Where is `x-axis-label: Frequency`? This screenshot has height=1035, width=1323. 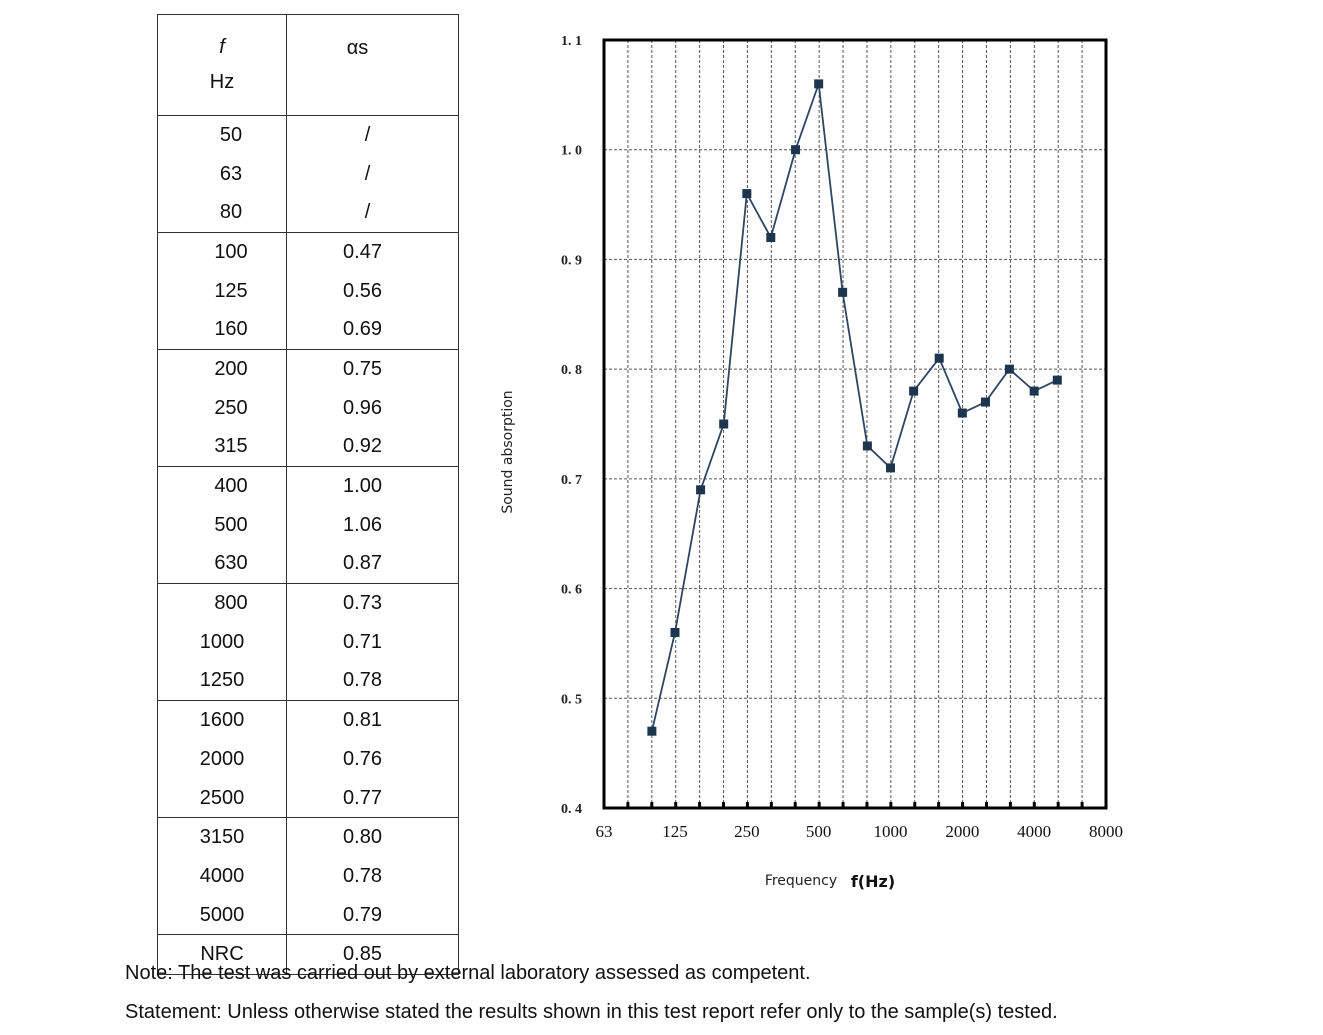
x-axis-label: Frequency is located at coordinates (801, 881).